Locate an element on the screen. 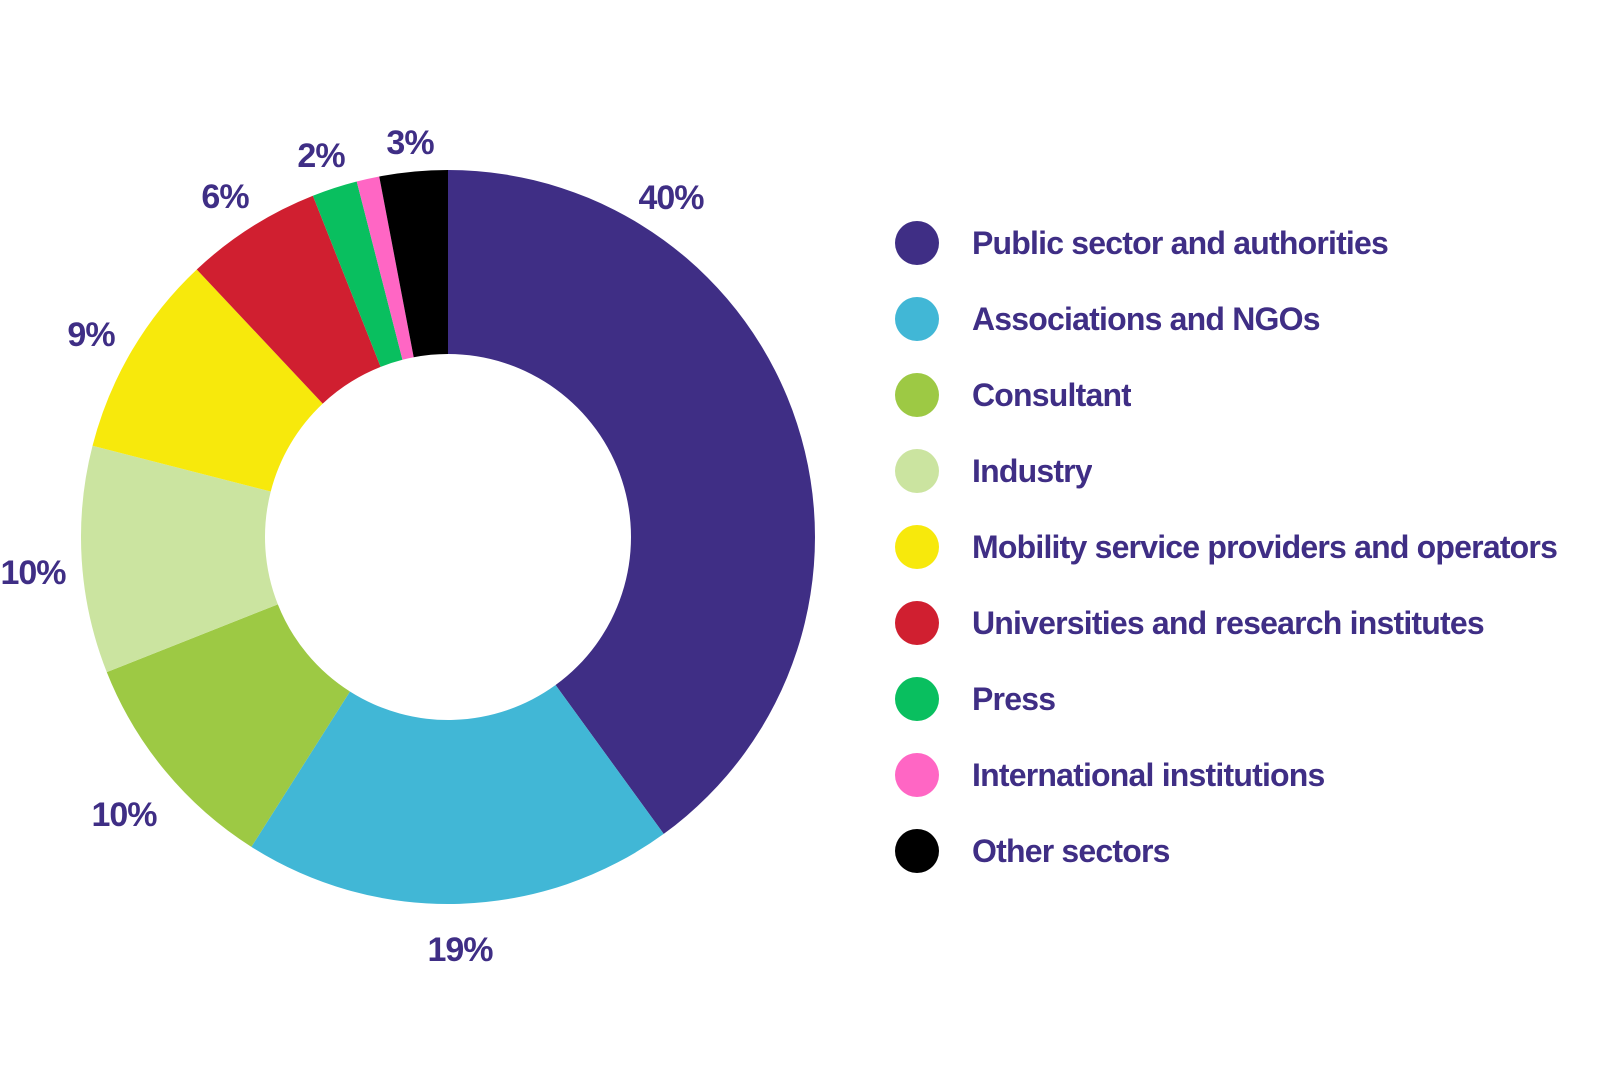 The height and width of the screenshot is (1080, 1620). label-mobility-service-providers-and-operators: 9% is located at coordinates (91, 335).